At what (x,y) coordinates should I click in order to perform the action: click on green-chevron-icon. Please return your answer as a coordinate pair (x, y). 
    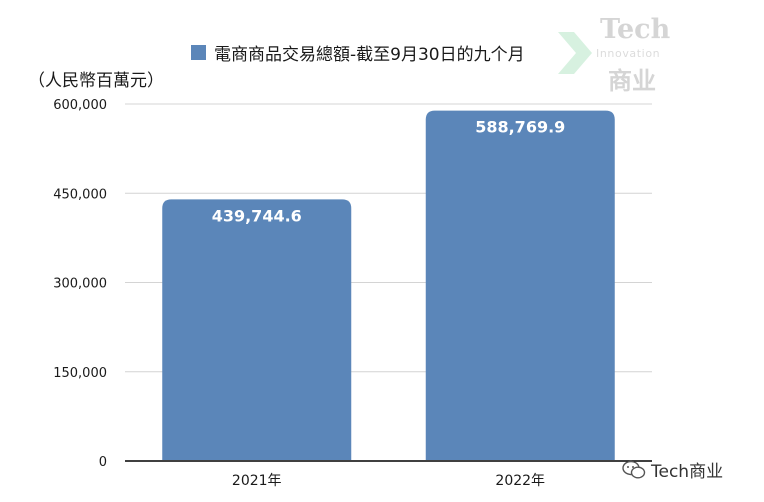
    Looking at the image, I should click on (575, 53).